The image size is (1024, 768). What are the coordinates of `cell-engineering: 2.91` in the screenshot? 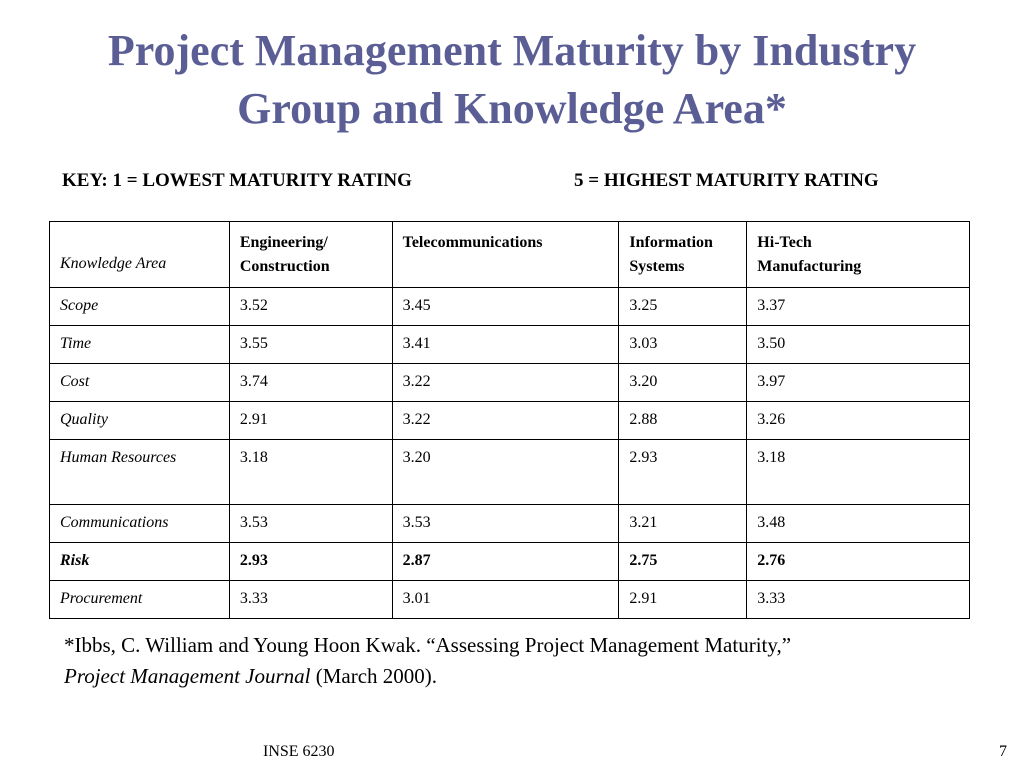 It's located at (310, 420).